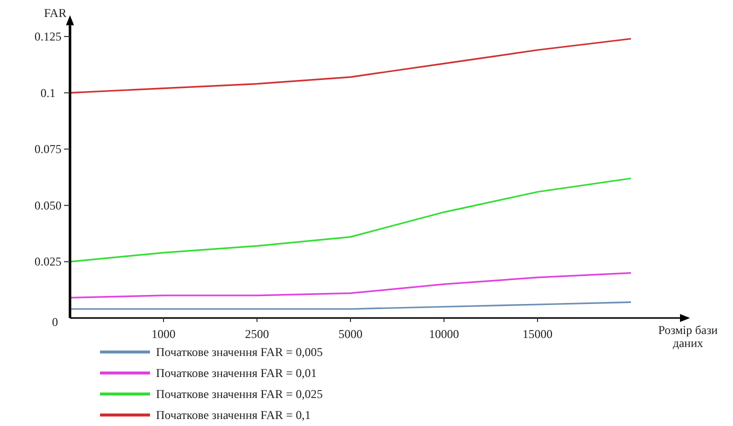 This screenshot has height=426, width=733. Describe the element at coordinates (48, 149) in the screenshot. I see `y-tick-label: 0.075` at that location.